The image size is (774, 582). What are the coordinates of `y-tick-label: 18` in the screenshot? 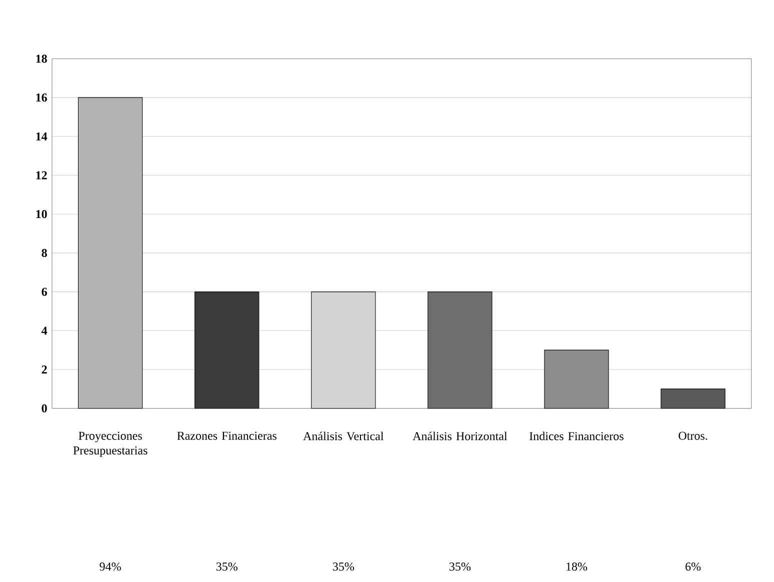 It's located at (41, 58).